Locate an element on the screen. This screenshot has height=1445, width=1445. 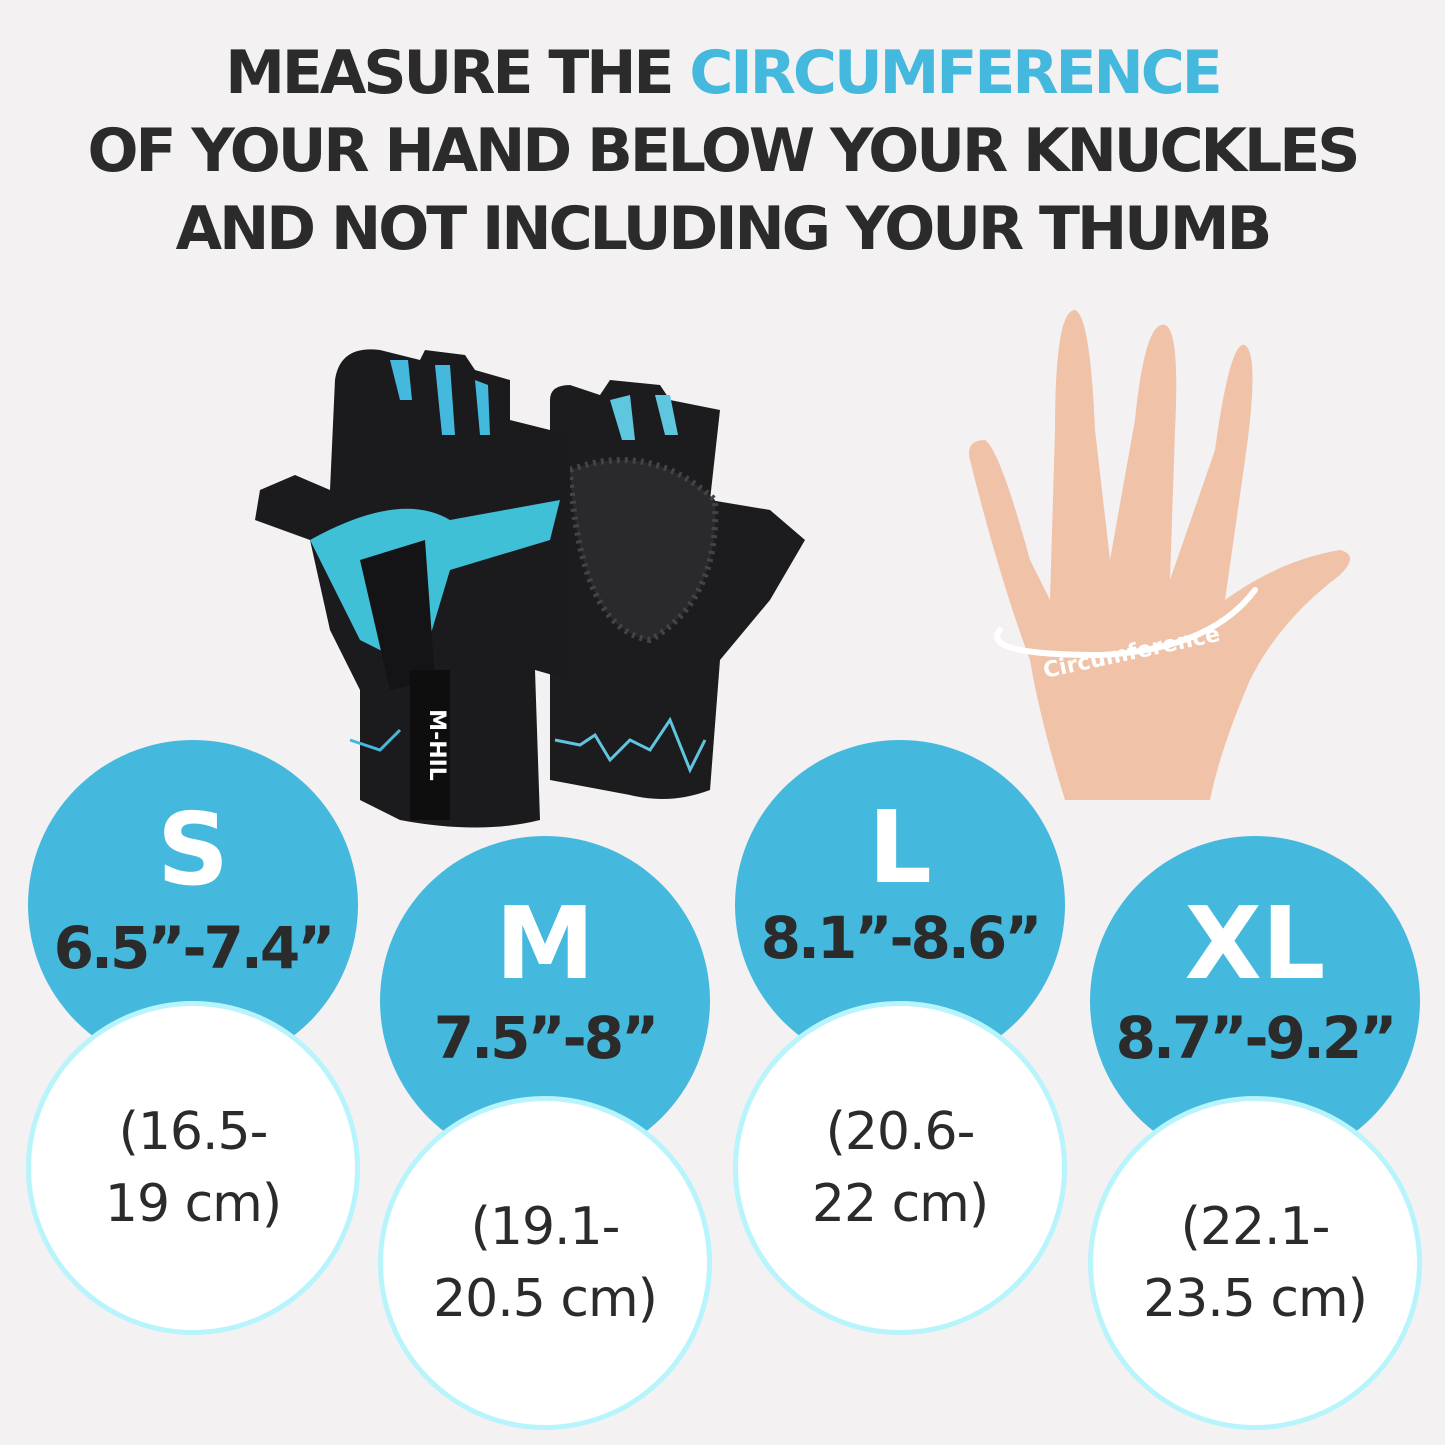
left-glove: M-HIL is located at coordinates (412, 588).